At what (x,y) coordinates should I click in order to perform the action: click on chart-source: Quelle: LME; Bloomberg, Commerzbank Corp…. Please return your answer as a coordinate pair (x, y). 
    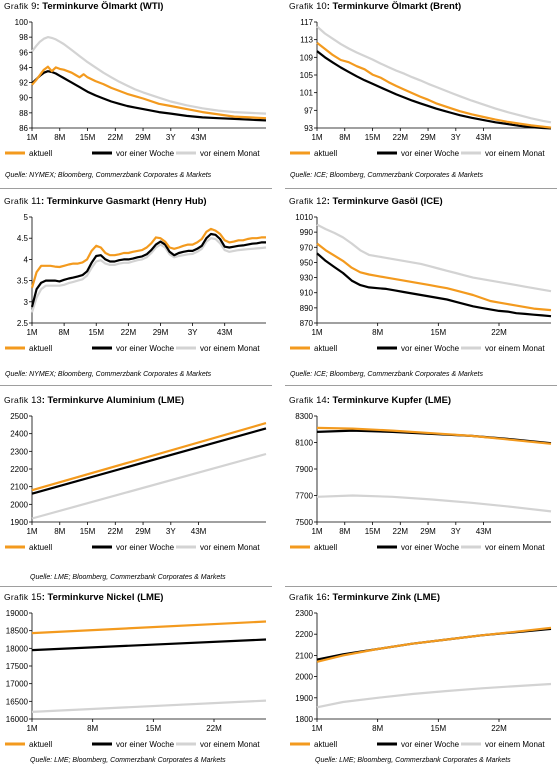
    Looking at the image, I should click on (128, 760).